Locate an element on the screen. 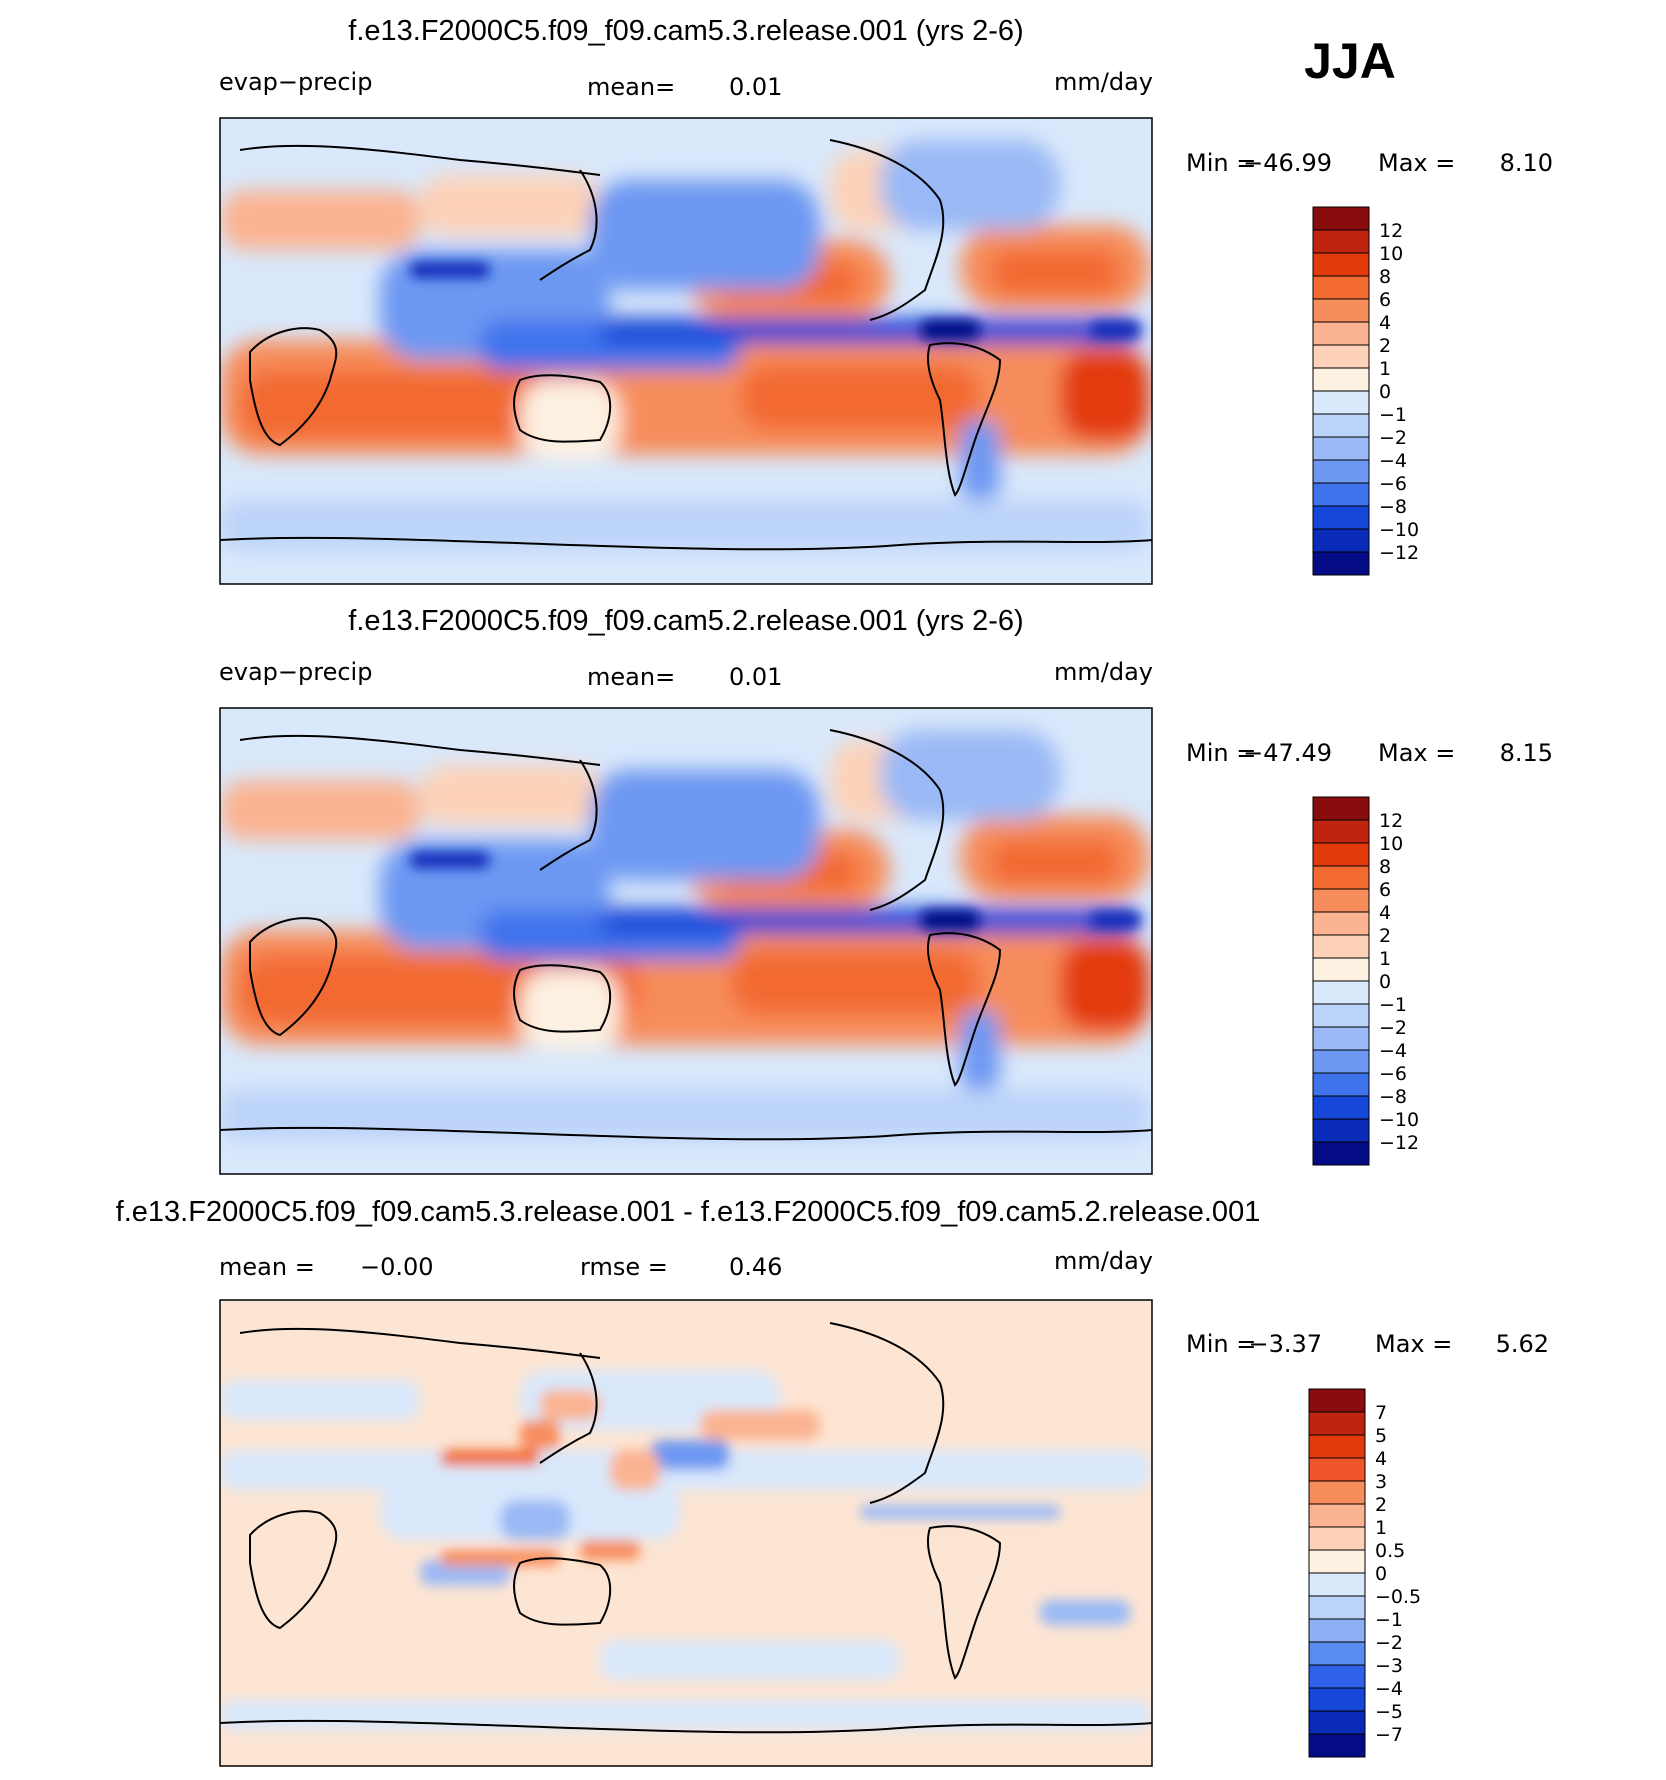 This screenshot has height=1780, width=1666. panel-difference-max-label: Max = is located at coordinates (1413, 1344).